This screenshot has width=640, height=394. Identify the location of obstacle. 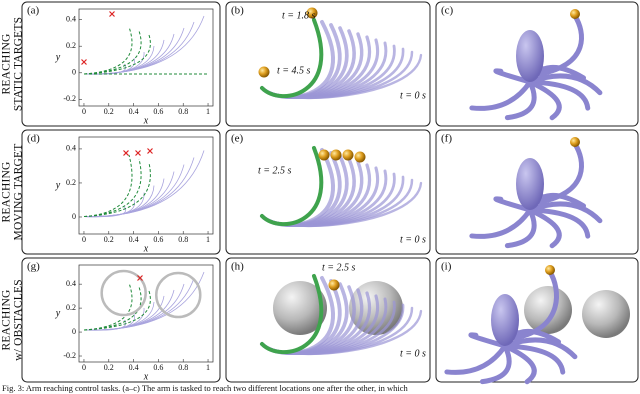
(178, 295).